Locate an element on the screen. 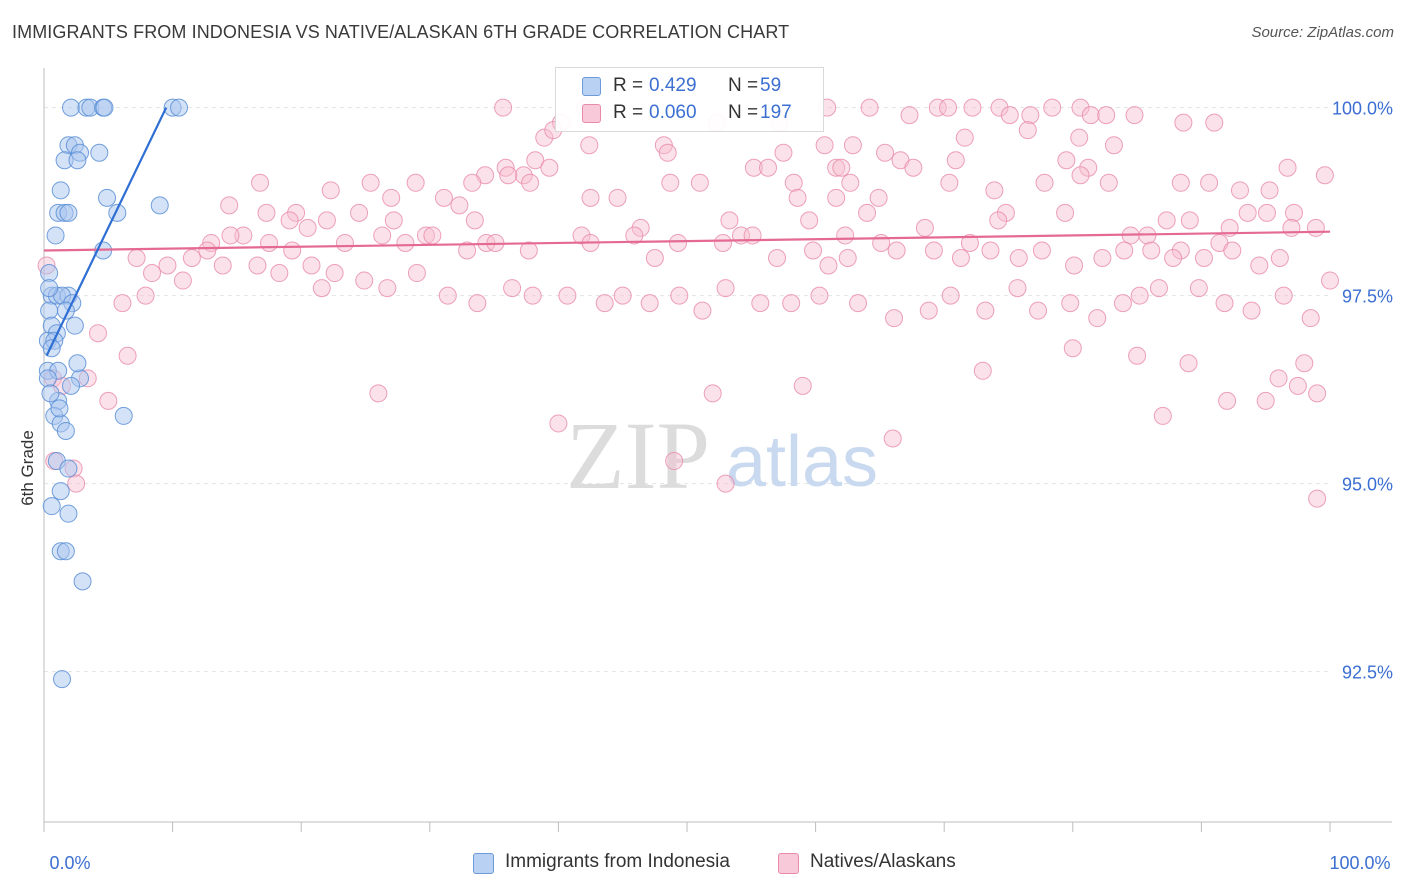 Image resolution: width=1406 pixels, height=892 pixels. n-value: 197 is located at coordinates (776, 112).